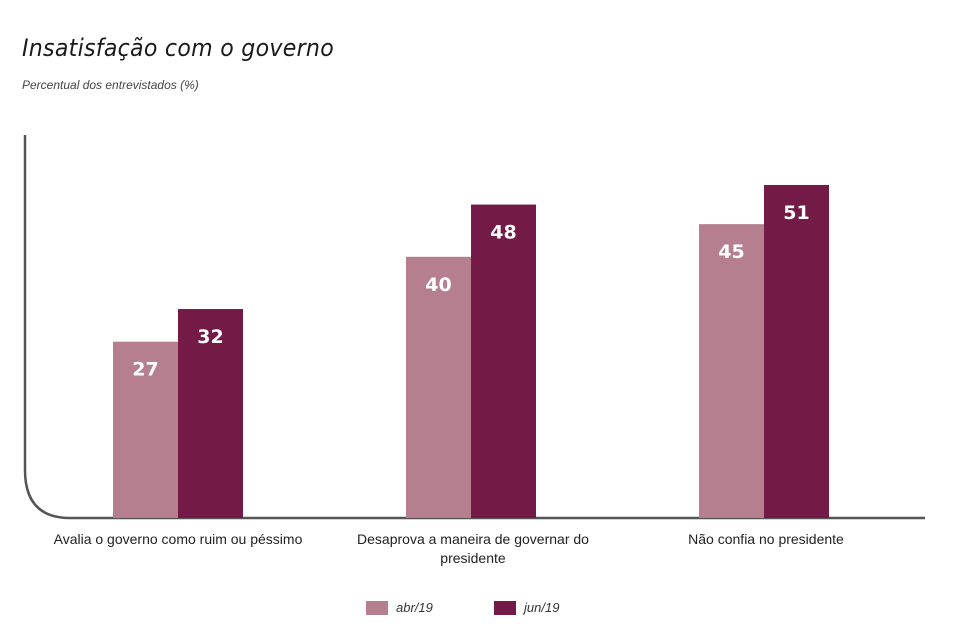 The width and height of the screenshot is (960, 640). What do you see at coordinates (110, 85) in the screenshot?
I see `chart-subtitle: Percentual dos entrevistados (%)` at bounding box center [110, 85].